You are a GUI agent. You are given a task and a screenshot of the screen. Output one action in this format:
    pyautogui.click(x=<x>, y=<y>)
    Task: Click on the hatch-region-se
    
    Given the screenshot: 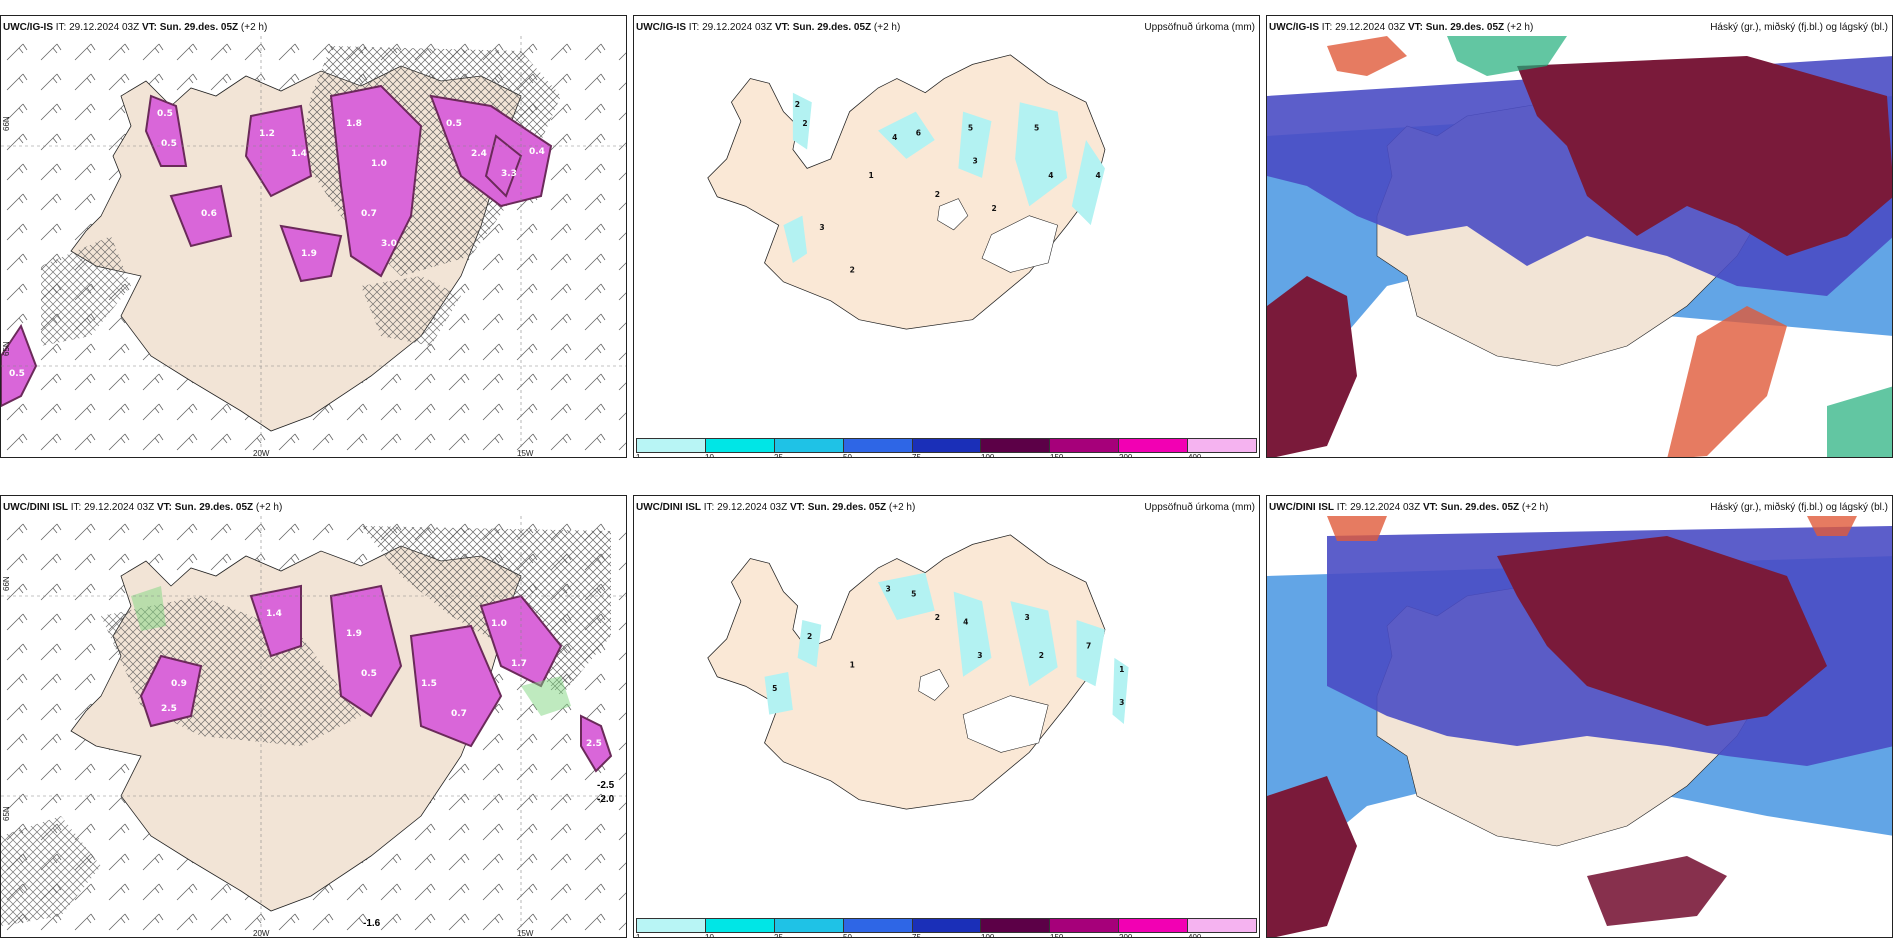 What is the action you would take?
    pyautogui.click(x=411, y=311)
    